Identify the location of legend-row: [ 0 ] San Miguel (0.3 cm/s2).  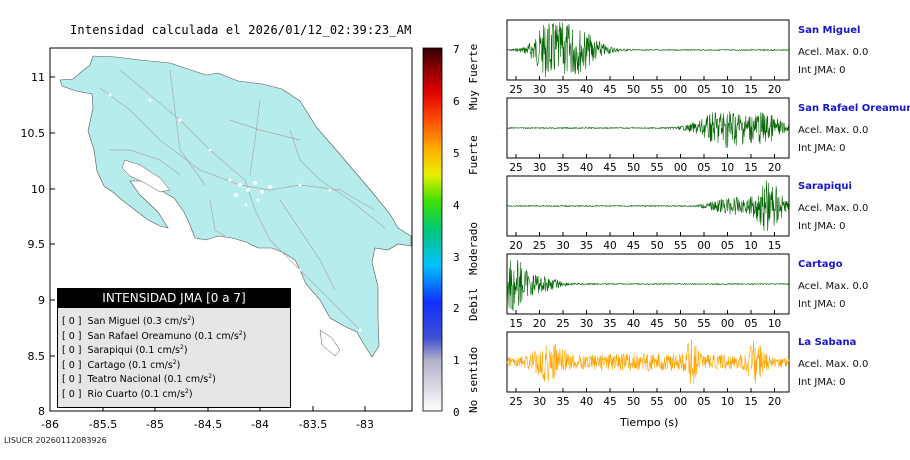
(128, 321).